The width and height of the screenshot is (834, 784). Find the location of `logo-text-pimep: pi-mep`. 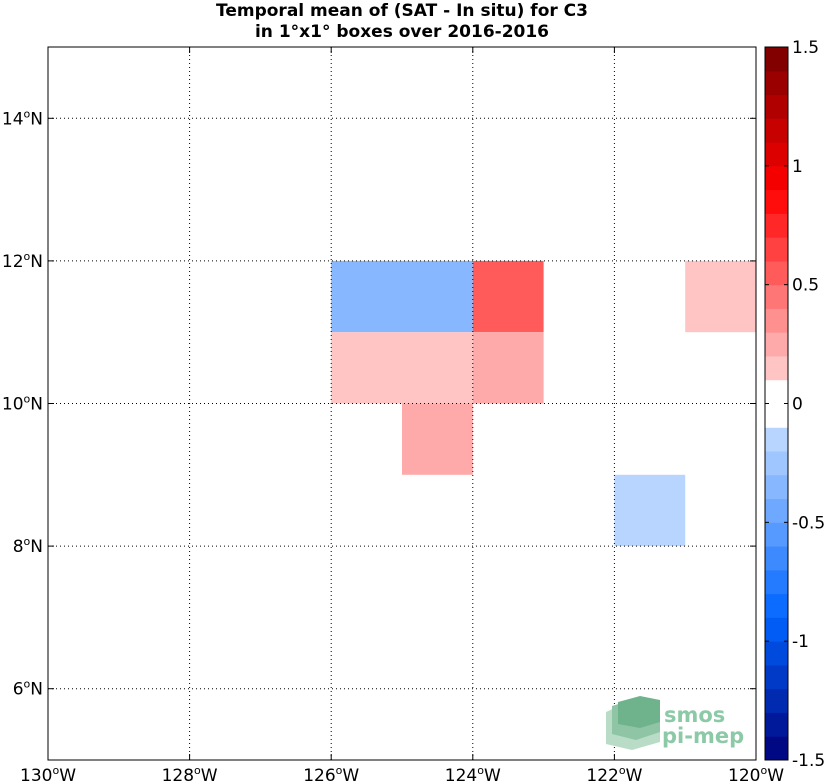

logo-text-pimep: pi-mep is located at coordinates (703, 736).